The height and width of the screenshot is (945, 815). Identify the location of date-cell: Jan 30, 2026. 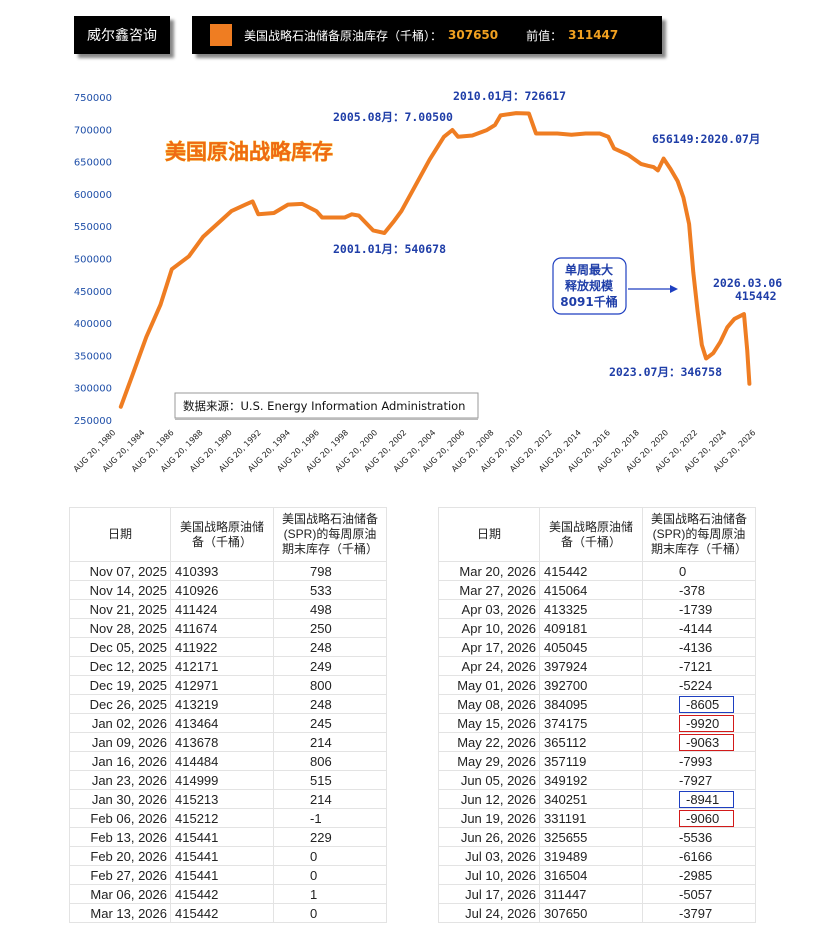
(120, 799).